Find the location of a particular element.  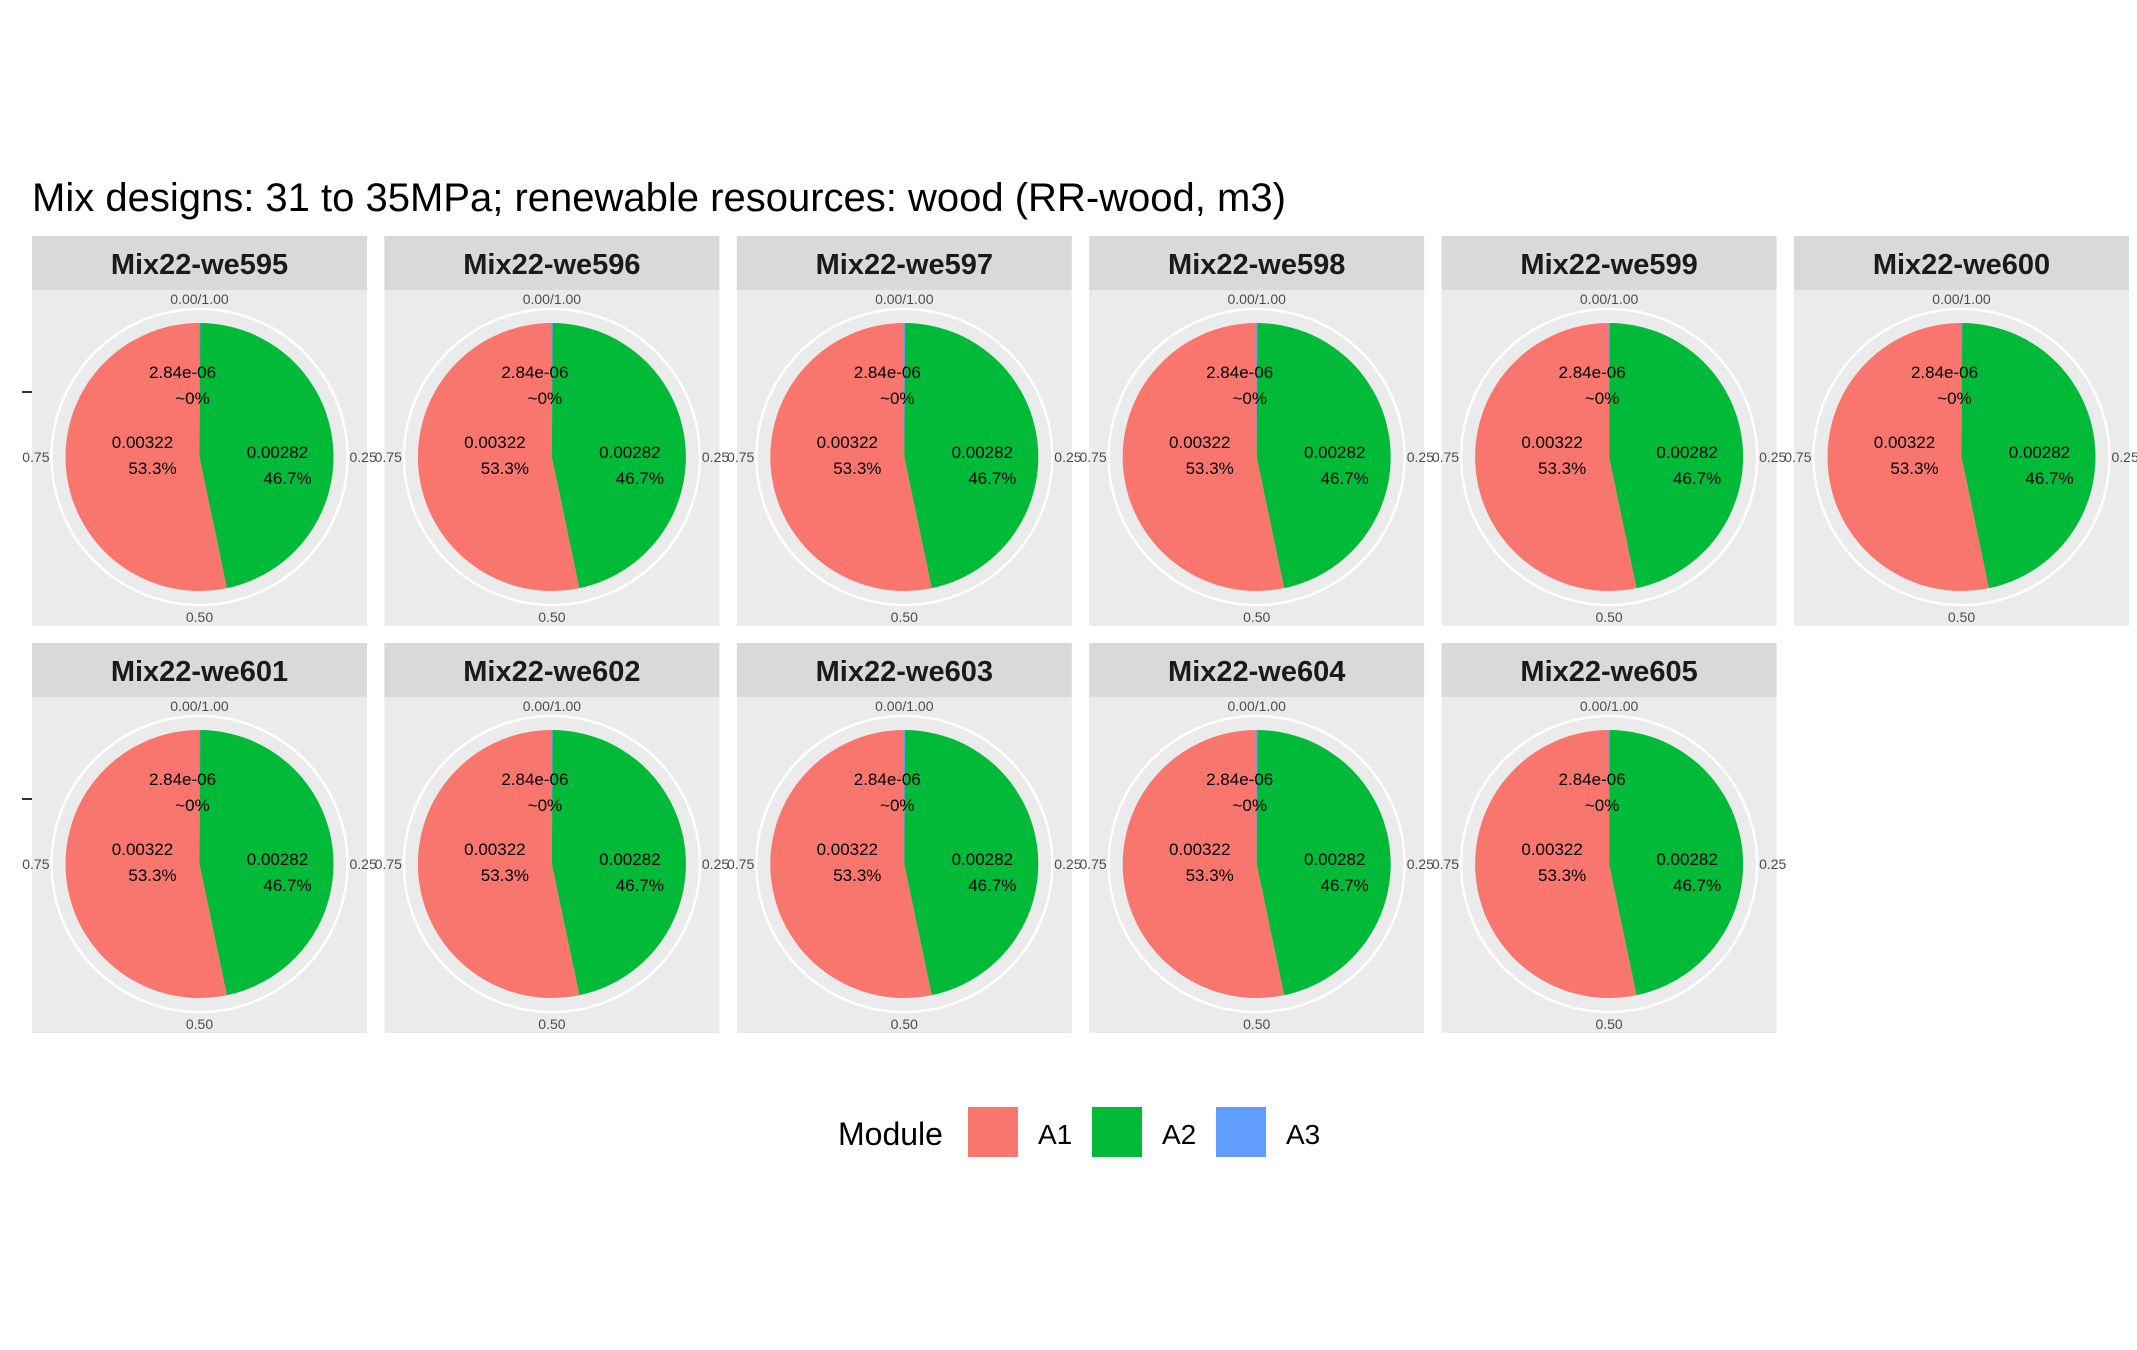

facet-strip-label: Mix22-we603 is located at coordinates (904, 672).